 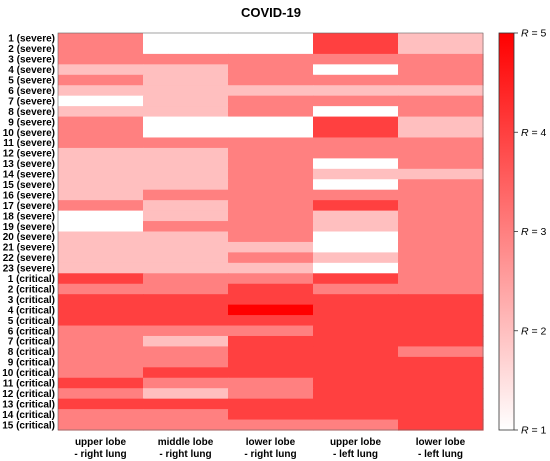 I want to click on row-label: 7 (critical), so click(x=31, y=342).